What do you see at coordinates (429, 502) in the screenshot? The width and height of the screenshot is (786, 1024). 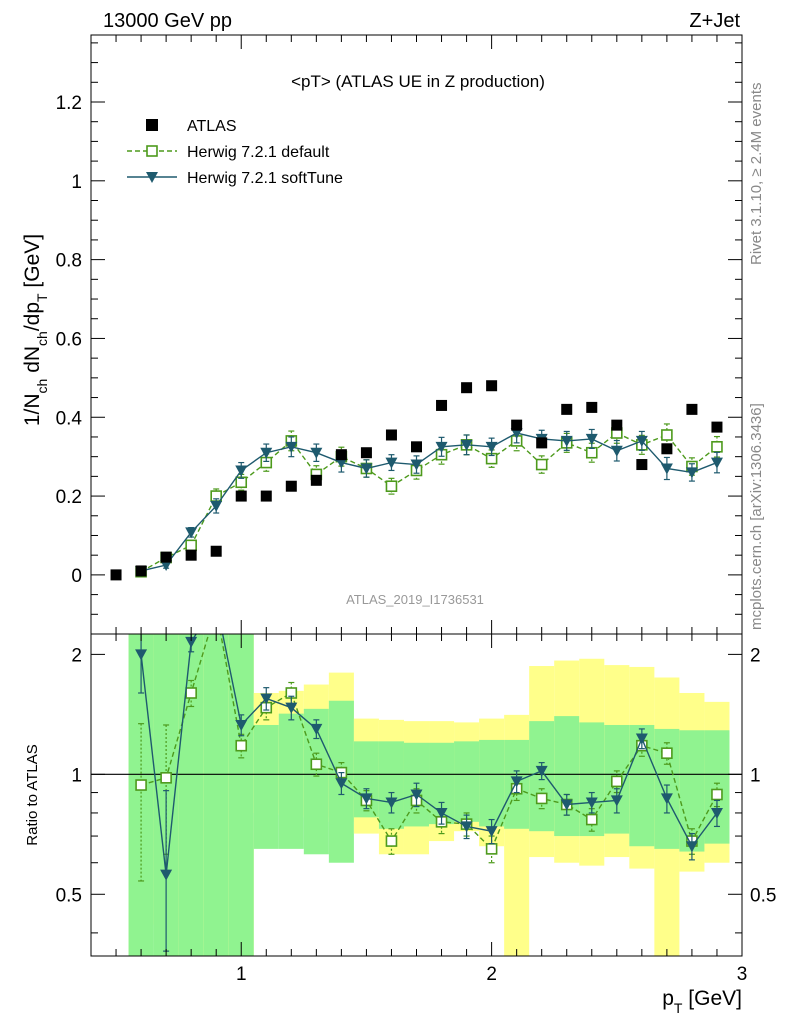 I see `series-line` at bounding box center [429, 502].